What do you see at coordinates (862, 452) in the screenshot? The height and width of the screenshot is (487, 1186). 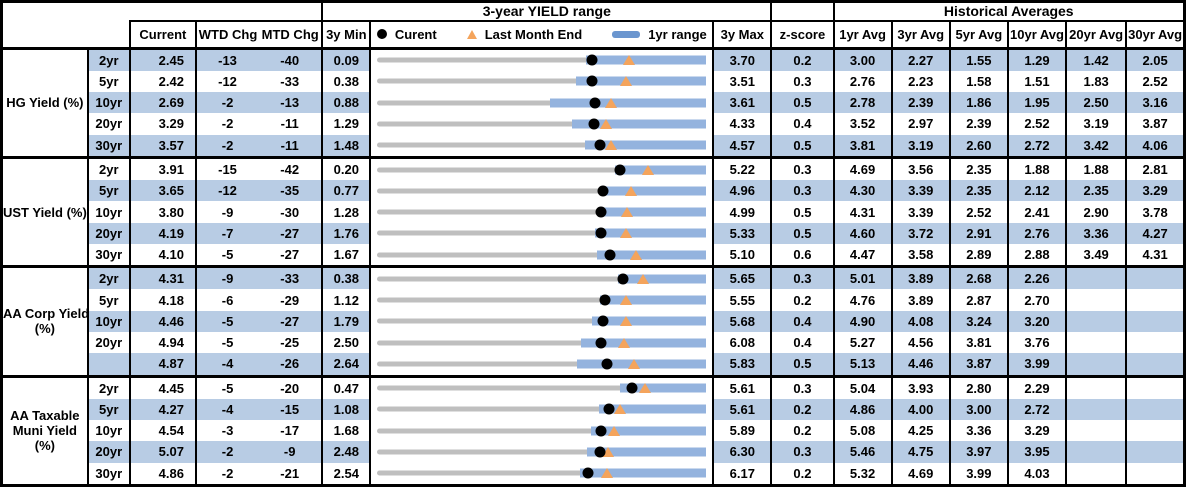 I see `cell-1yr-avg: 5.46` at bounding box center [862, 452].